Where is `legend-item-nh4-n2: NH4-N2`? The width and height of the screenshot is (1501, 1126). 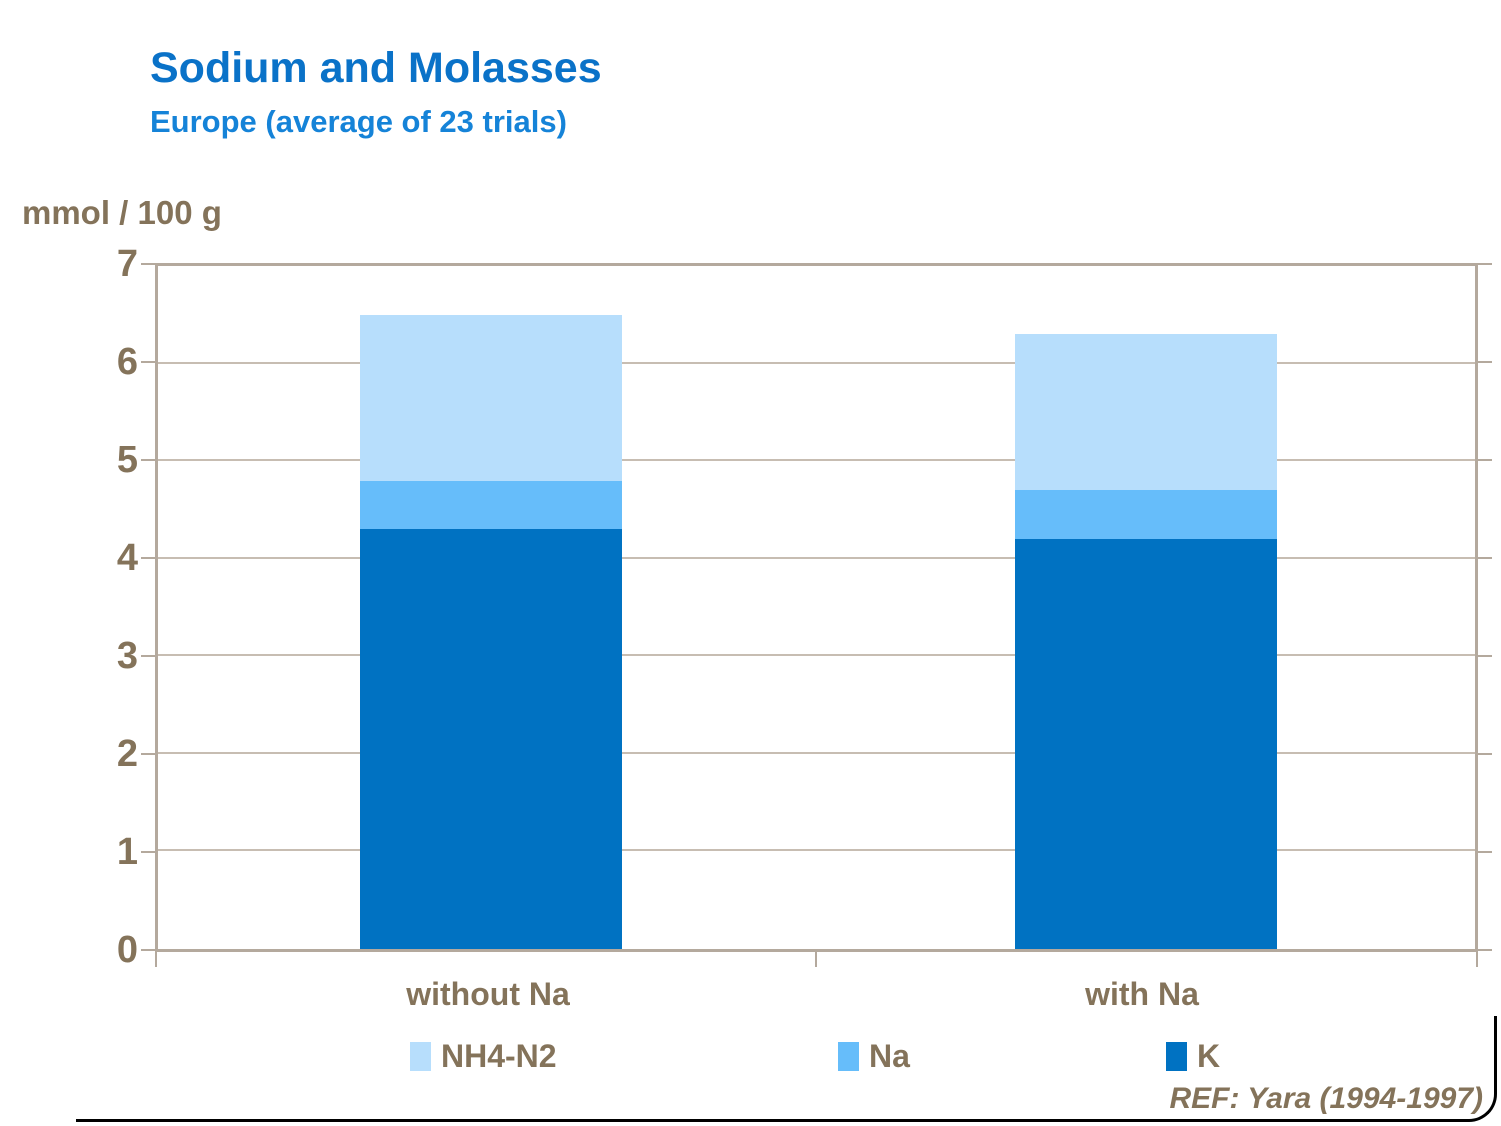
legend-item-nh4-n2: NH4-N2 is located at coordinates (483, 1056).